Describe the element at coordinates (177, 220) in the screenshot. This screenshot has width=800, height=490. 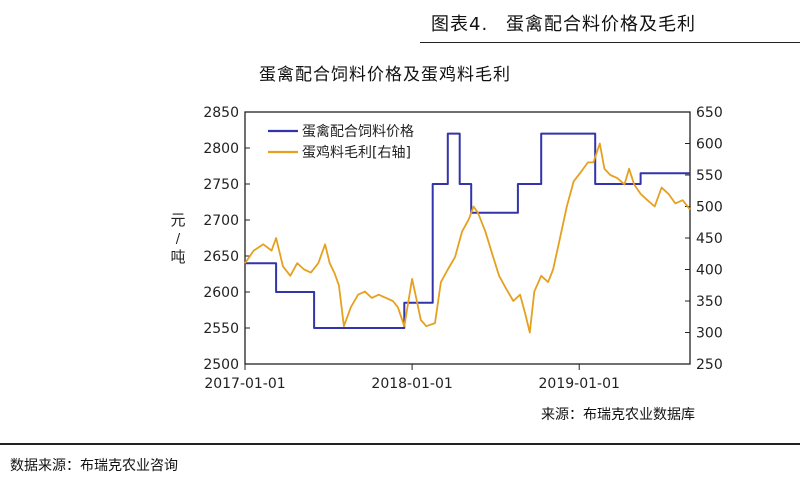
I see `y-axis-label-top: 元` at that location.